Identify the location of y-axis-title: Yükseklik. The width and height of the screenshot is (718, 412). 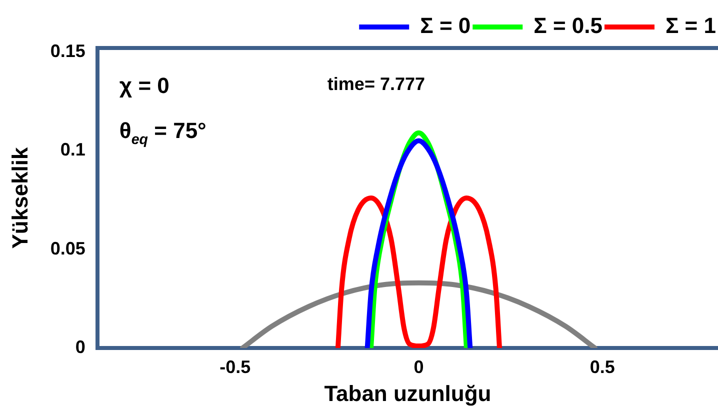
(19, 197).